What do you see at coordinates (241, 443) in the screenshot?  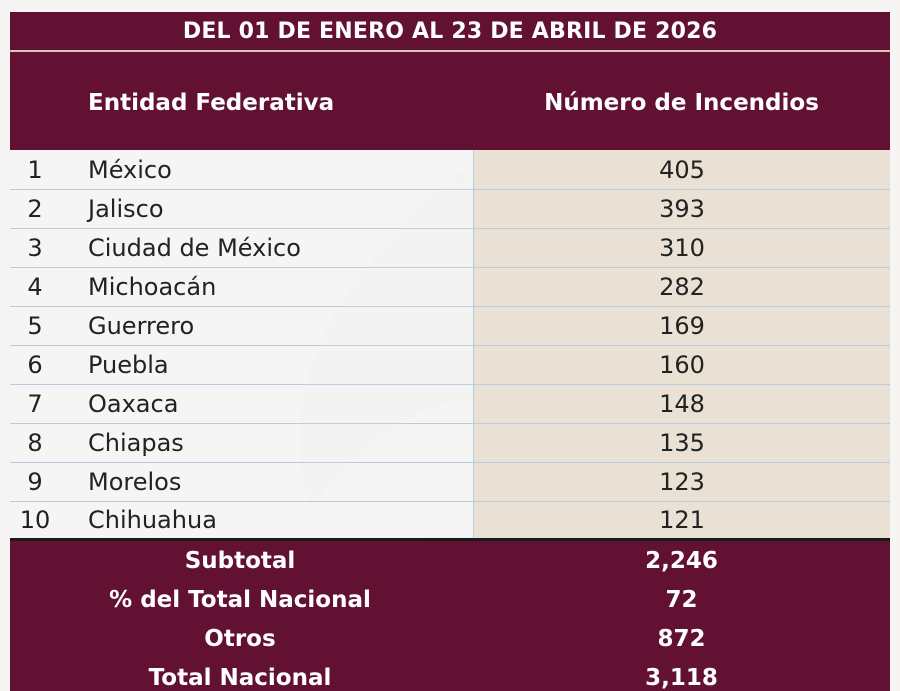 I see `entity-cell: 8 Chiapas` at bounding box center [241, 443].